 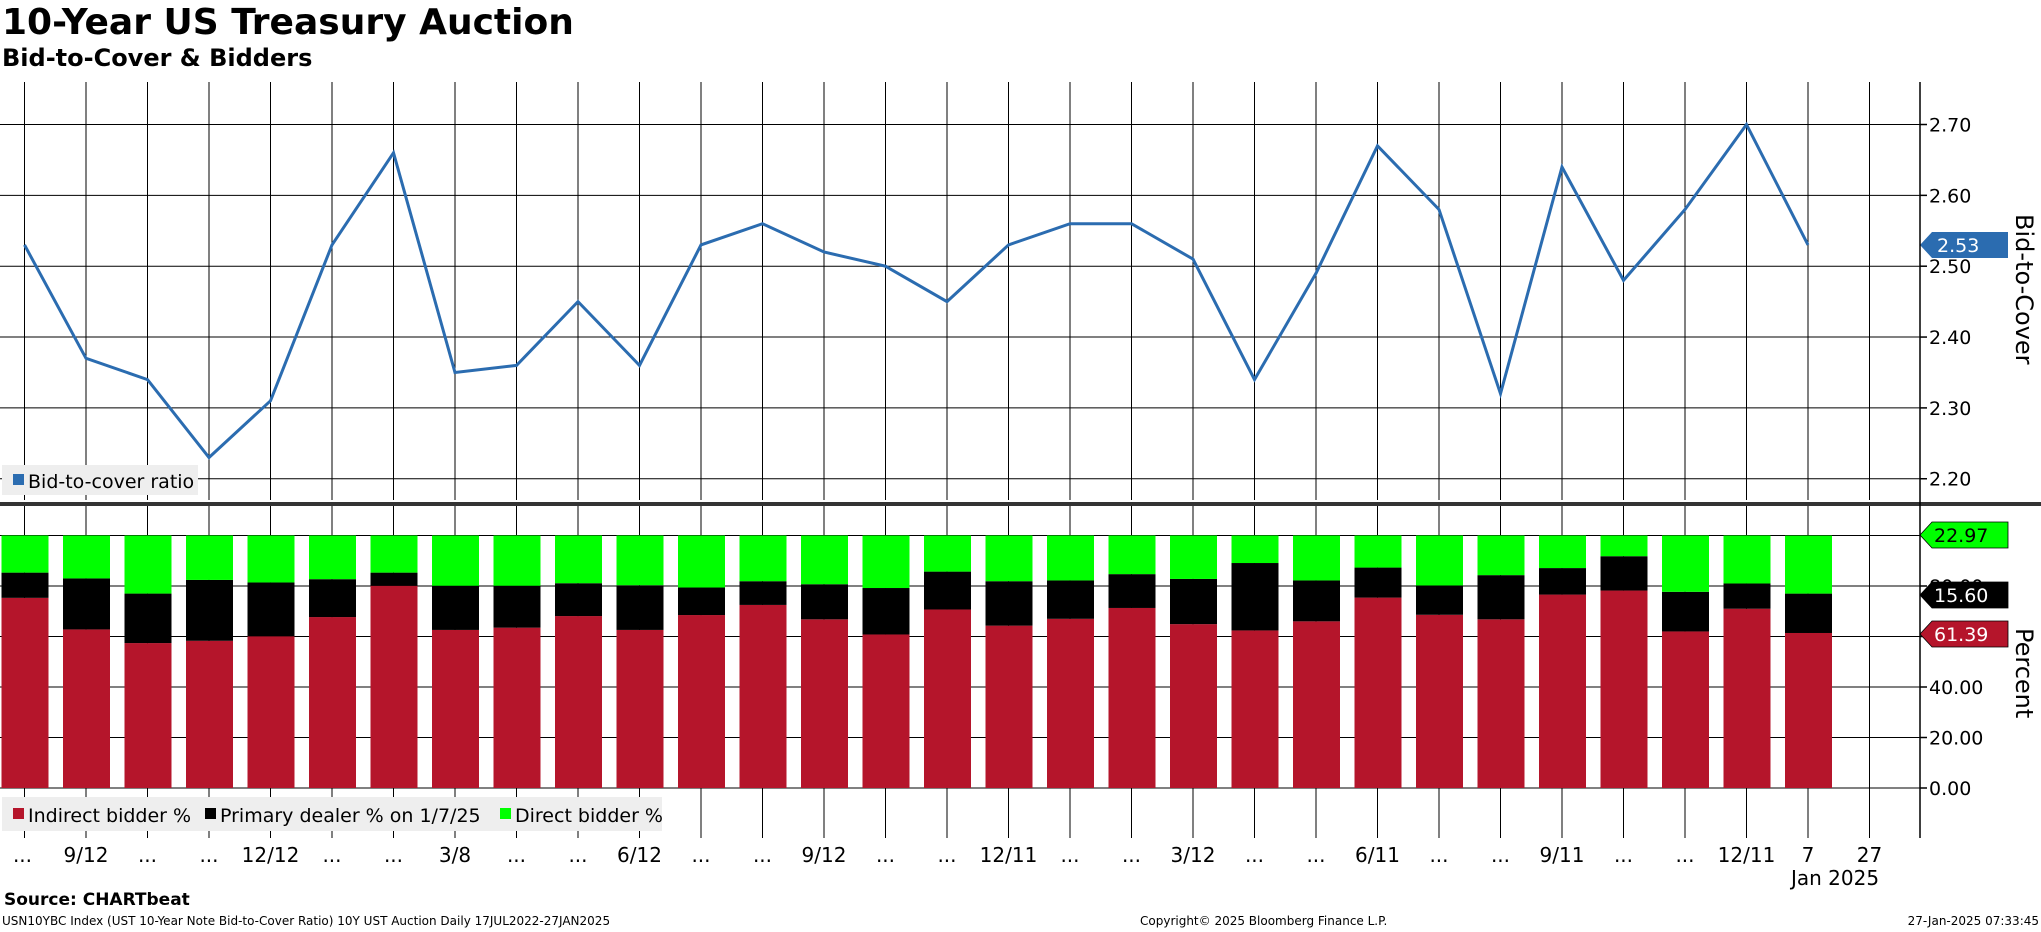 What do you see at coordinates (1869, 855) in the screenshot?
I see `xtick-label: 27` at bounding box center [1869, 855].